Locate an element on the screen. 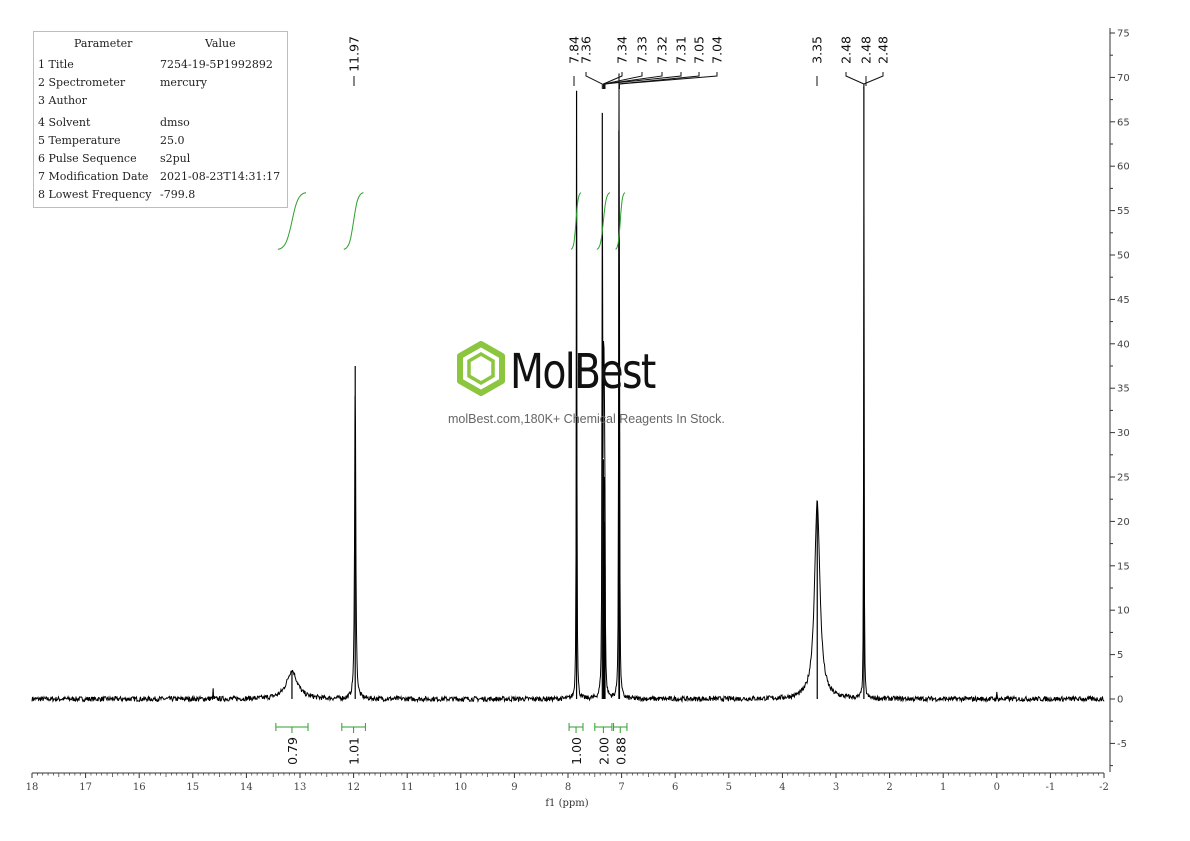 The height and width of the screenshot is (841, 1190). param-value: dmso is located at coordinates (175, 122).